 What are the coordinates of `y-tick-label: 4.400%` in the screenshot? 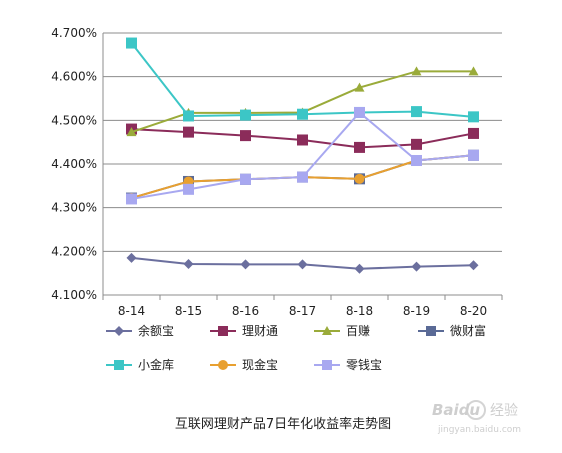 It's located at (74, 164).